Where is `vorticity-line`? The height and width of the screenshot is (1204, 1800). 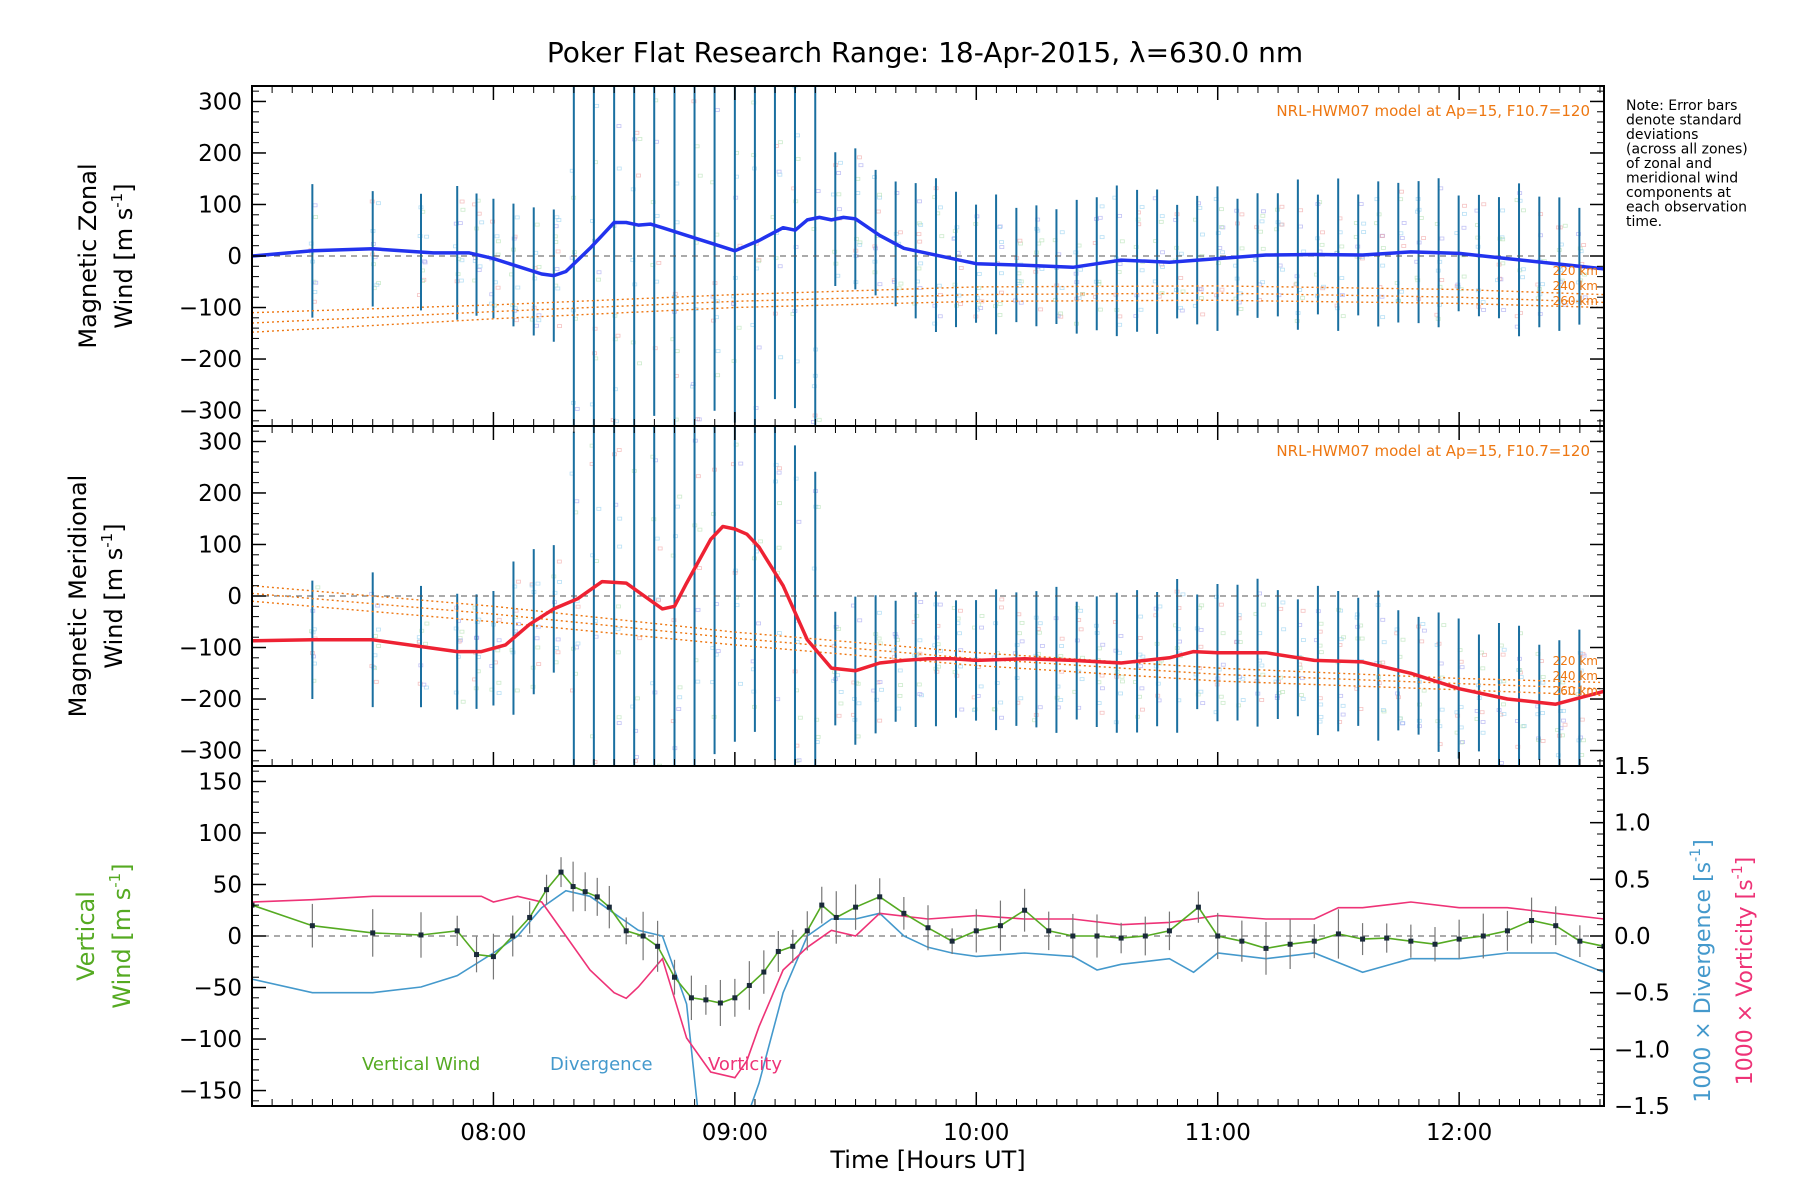 vorticity-line is located at coordinates (928, 987).